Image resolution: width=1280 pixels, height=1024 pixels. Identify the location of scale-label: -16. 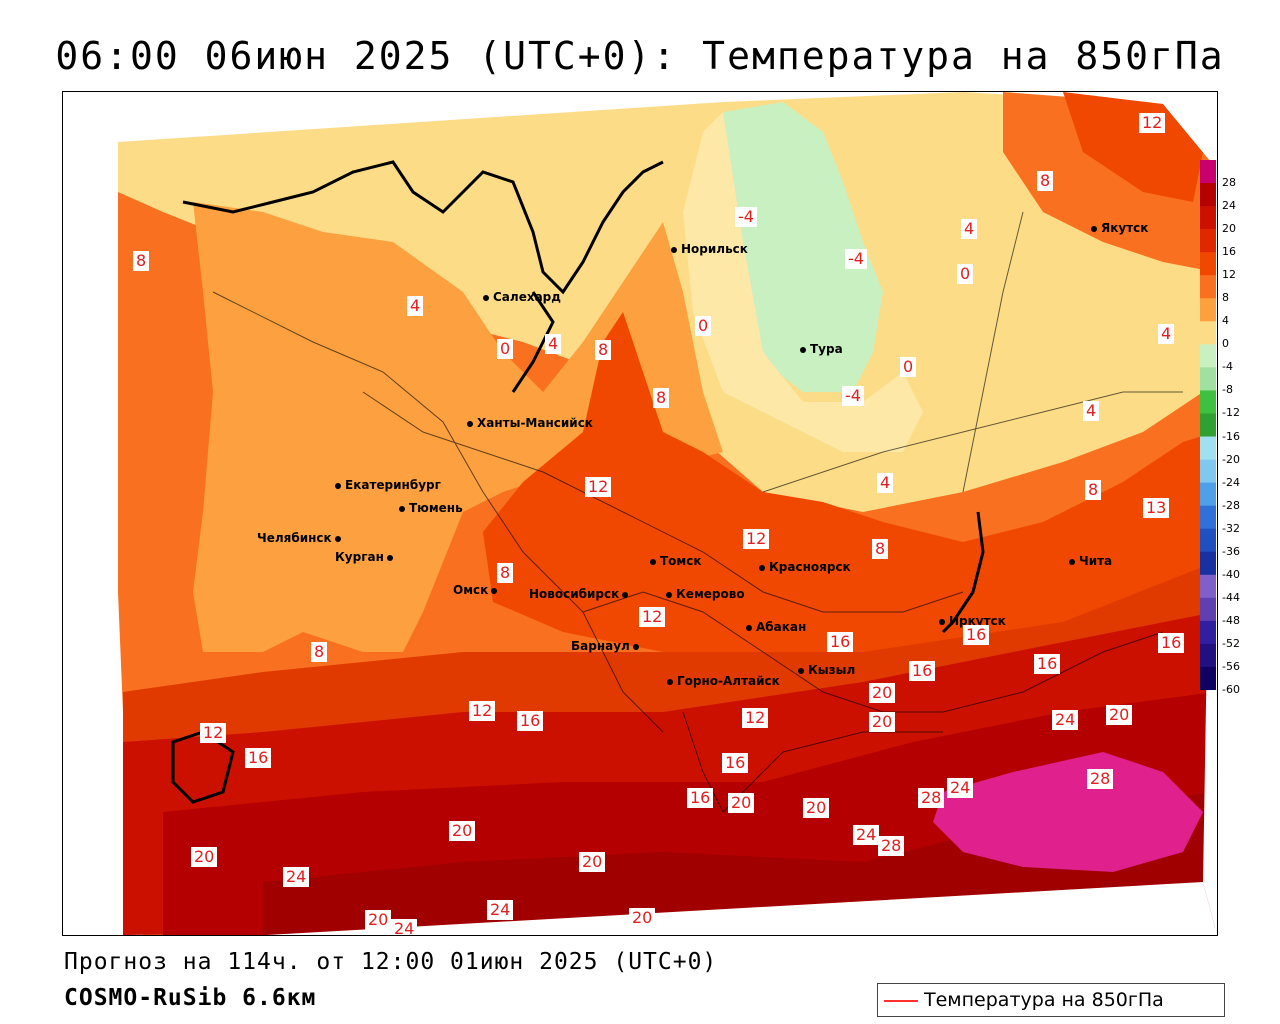
(1231, 436).